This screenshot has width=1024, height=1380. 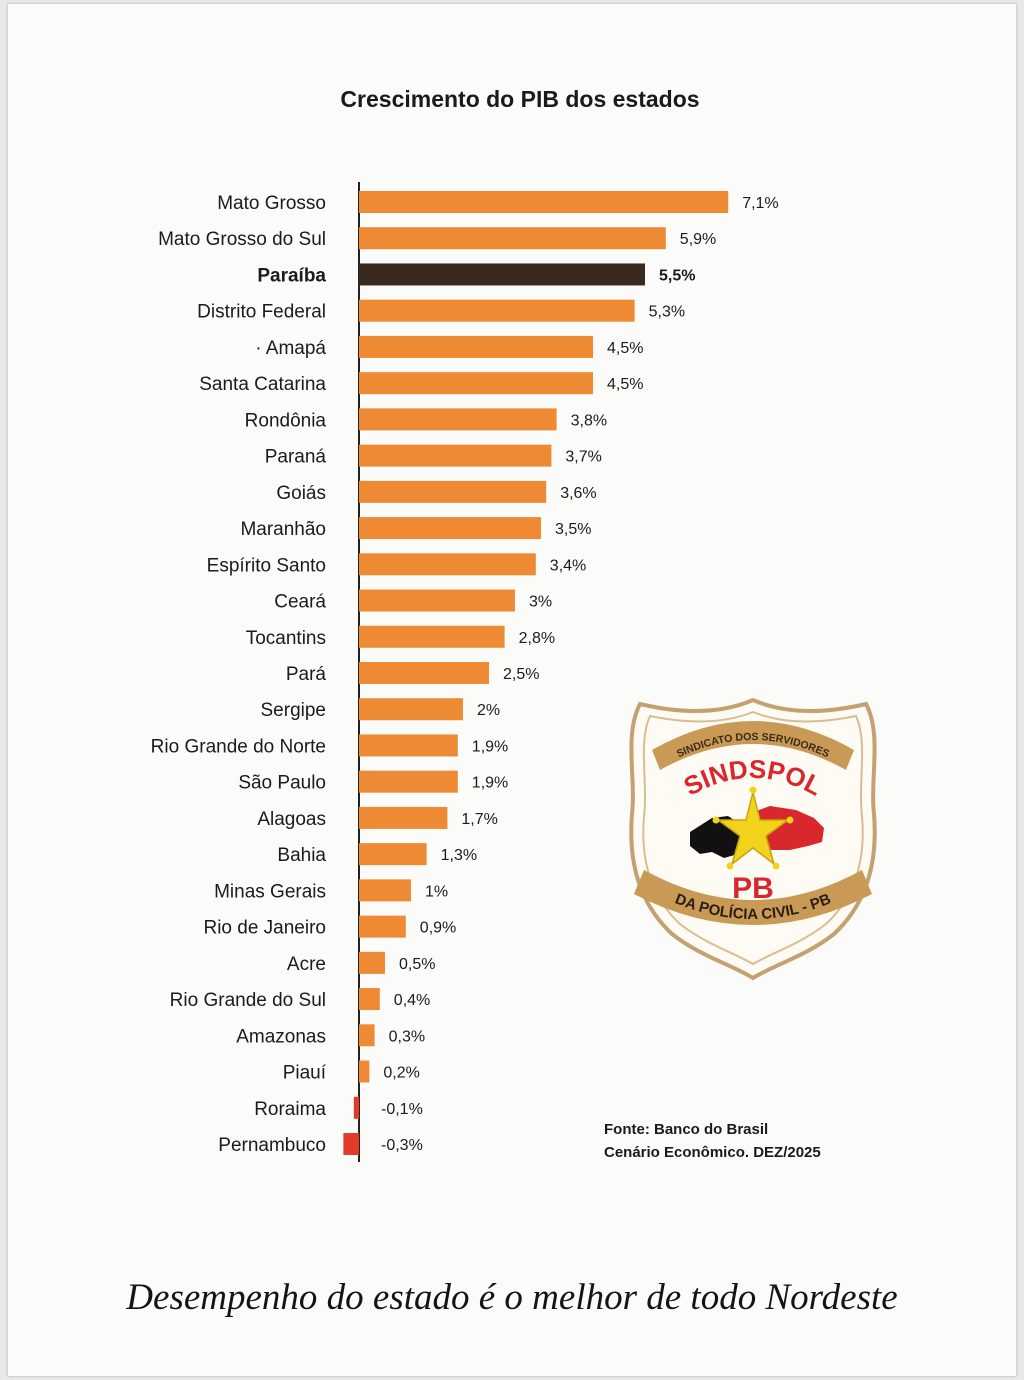 What do you see at coordinates (686, 1129) in the screenshot?
I see `source-line-1: Fonte: Banco do Brasil` at bounding box center [686, 1129].